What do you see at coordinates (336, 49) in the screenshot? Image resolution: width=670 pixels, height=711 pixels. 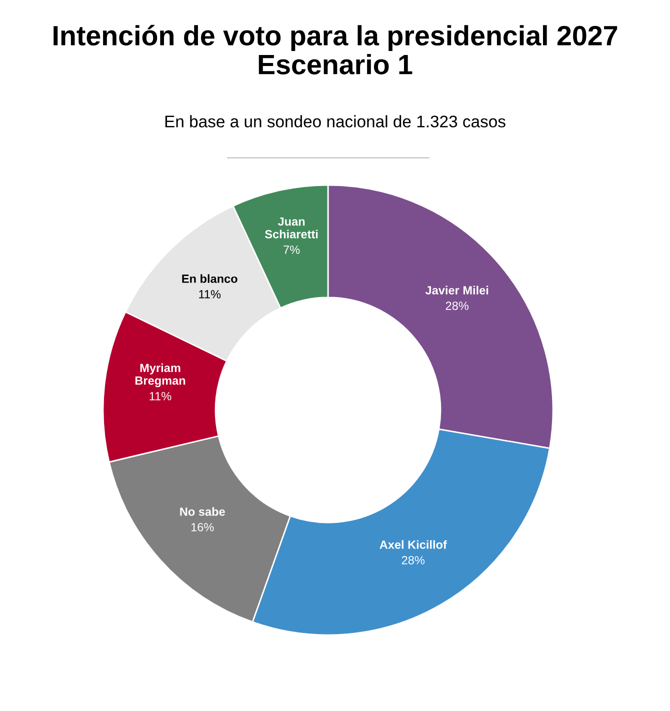 I see `chart-title: Intención de voto para la presidencial 2027 Escenario 1` at bounding box center [336, 49].